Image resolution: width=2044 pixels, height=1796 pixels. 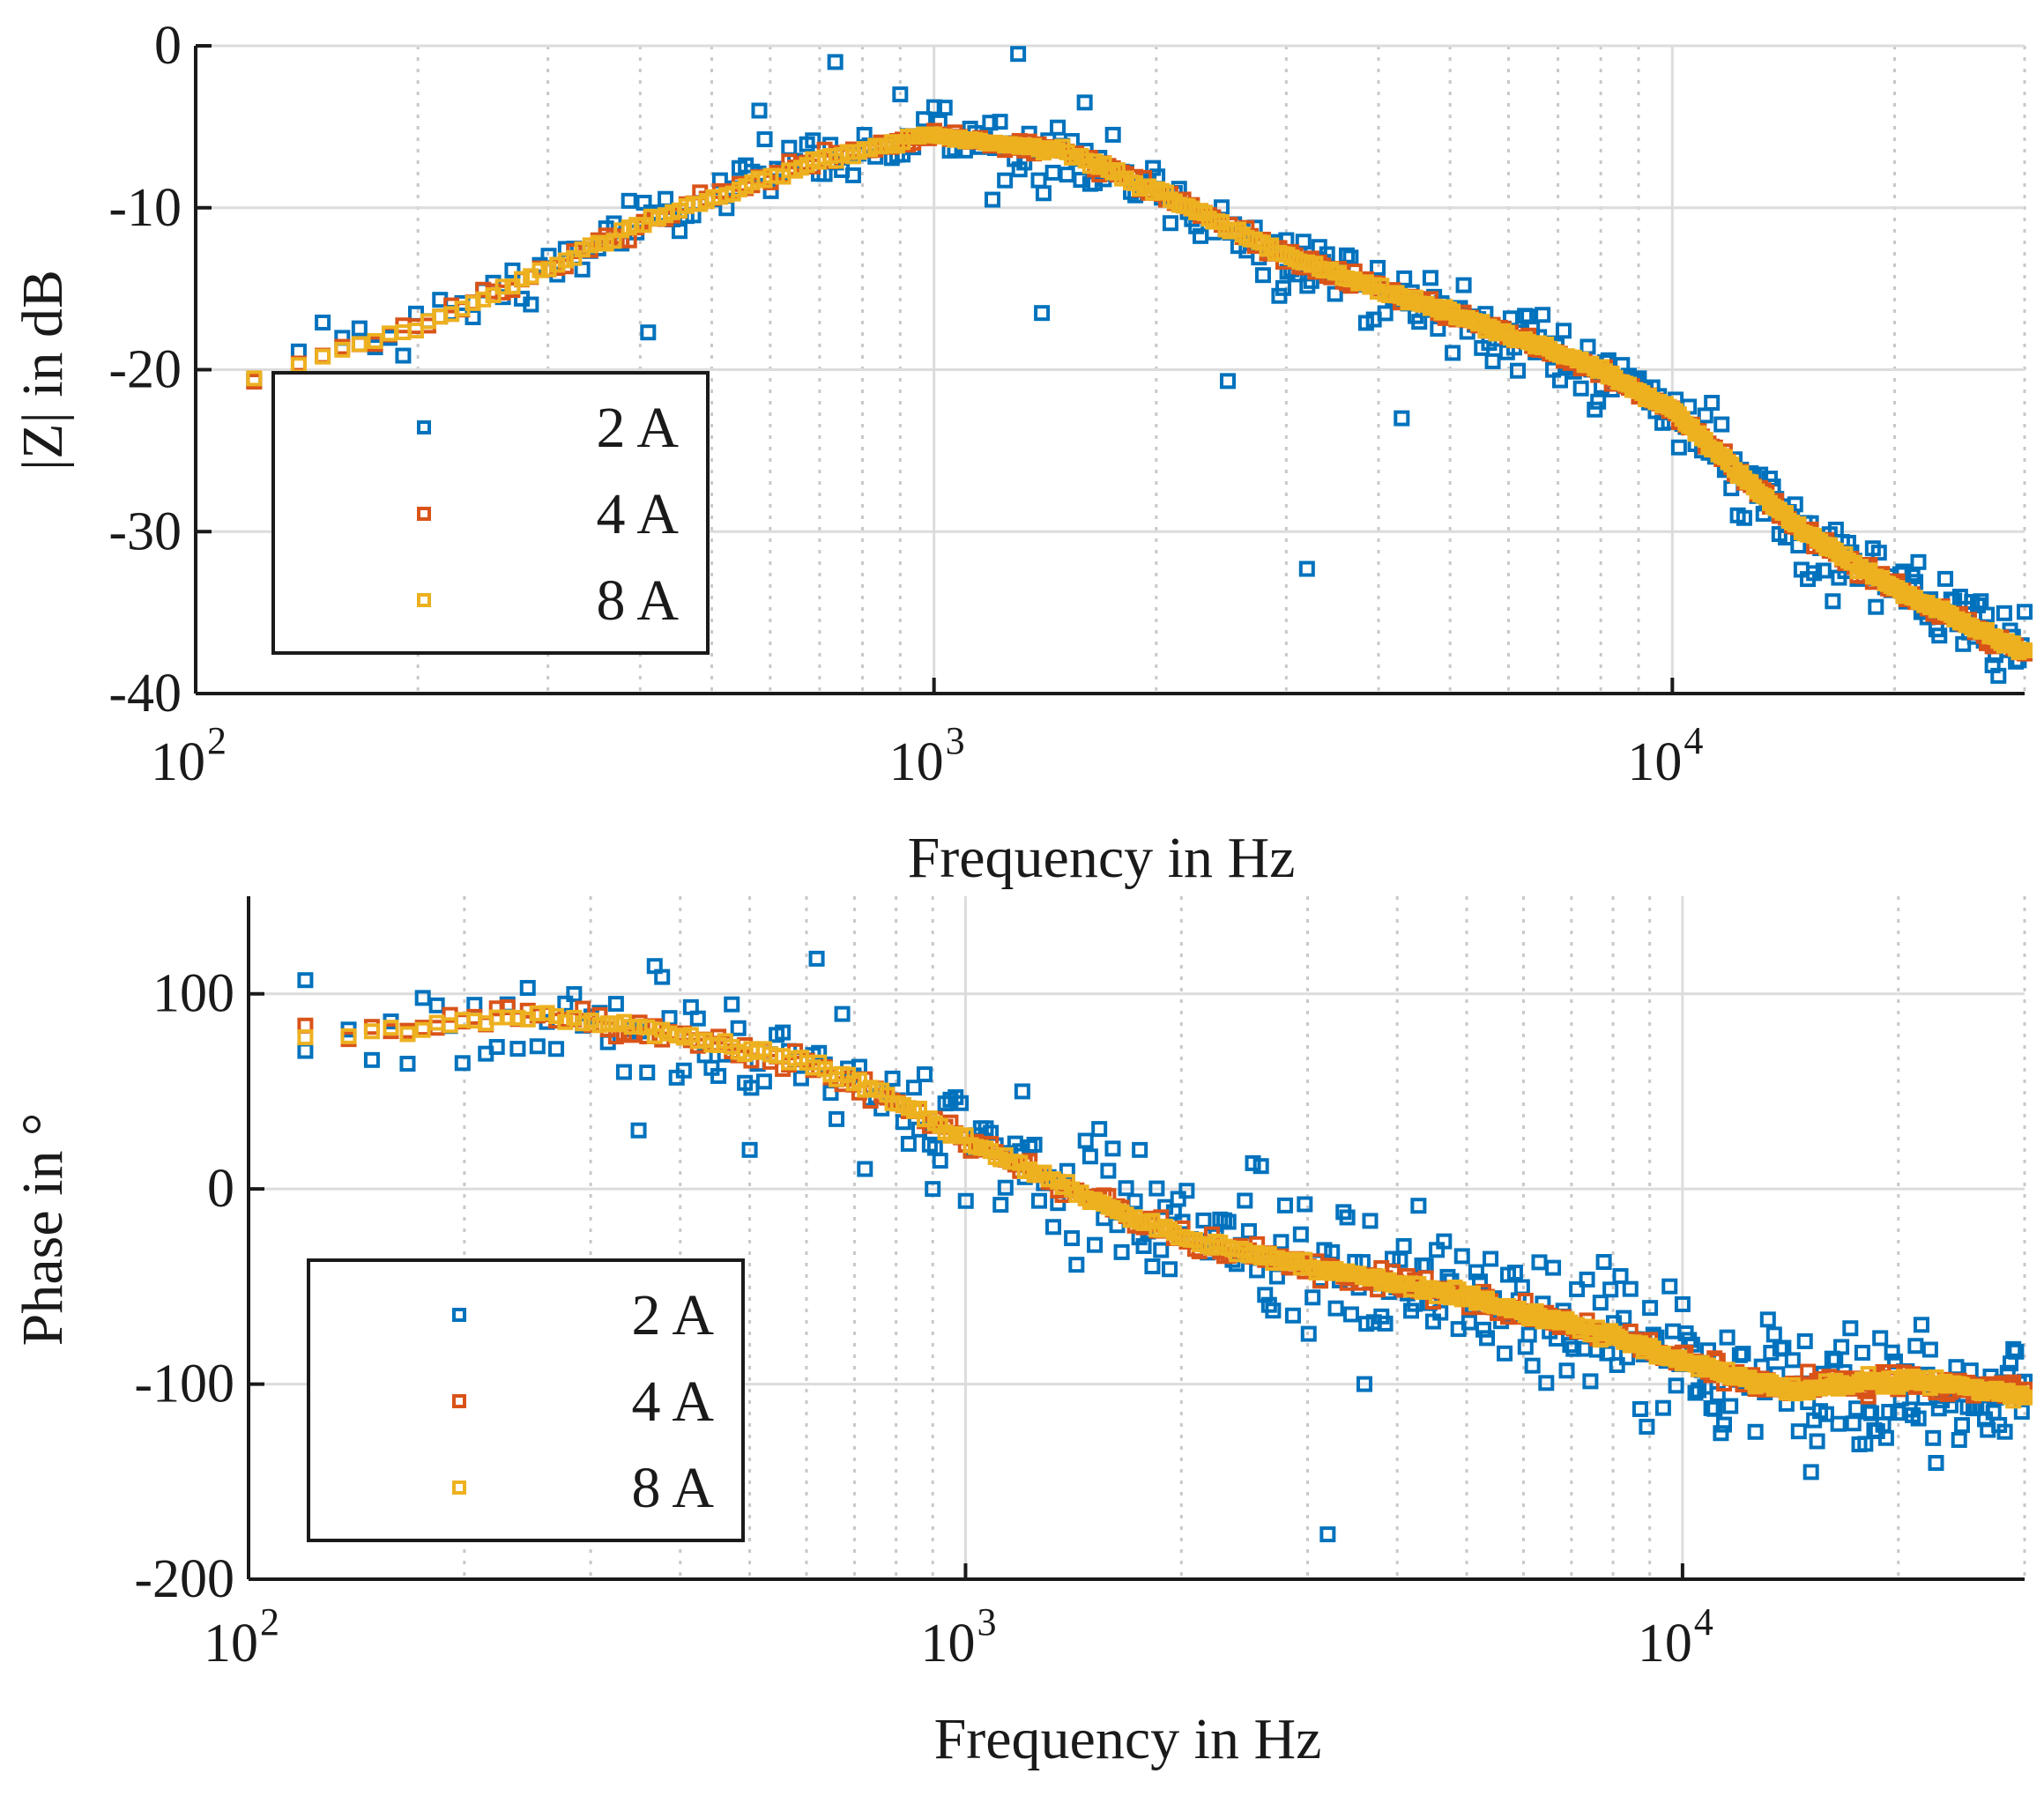 I want to click on legend: 2 A 4 A 8 A, so click(x=526, y=1400).